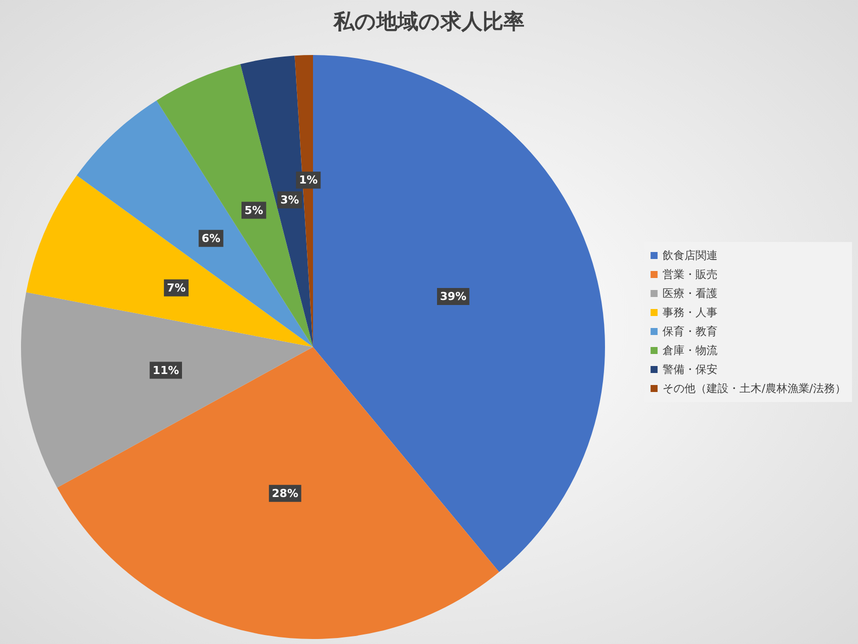 The width and height of the screenshot is (858, 644). I want to click on data-label: 1%, so click(308, 180).